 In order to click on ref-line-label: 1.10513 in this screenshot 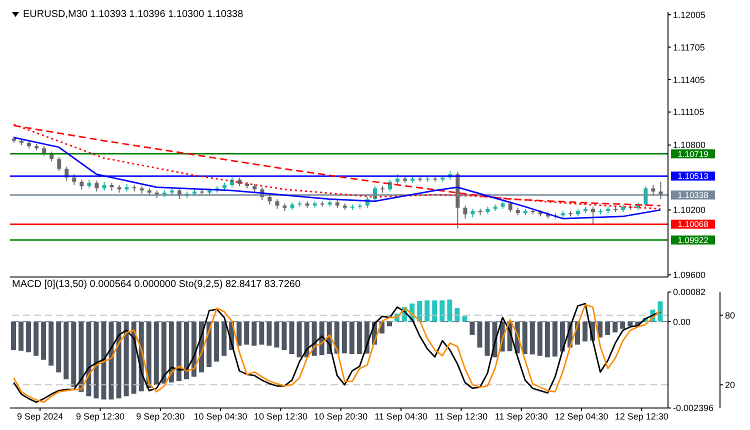, I will do `click(693, 176)`.